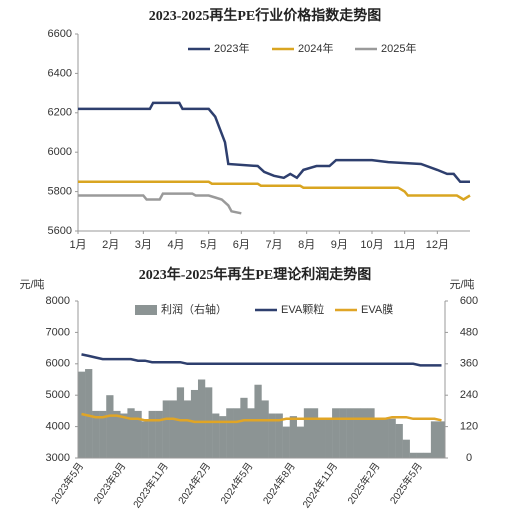 The image size is (511, 524). What do you see at coordinates (404, 245) in the screenshot?
I see `x-tick-label: 11月` at bounding box center [404, 245].